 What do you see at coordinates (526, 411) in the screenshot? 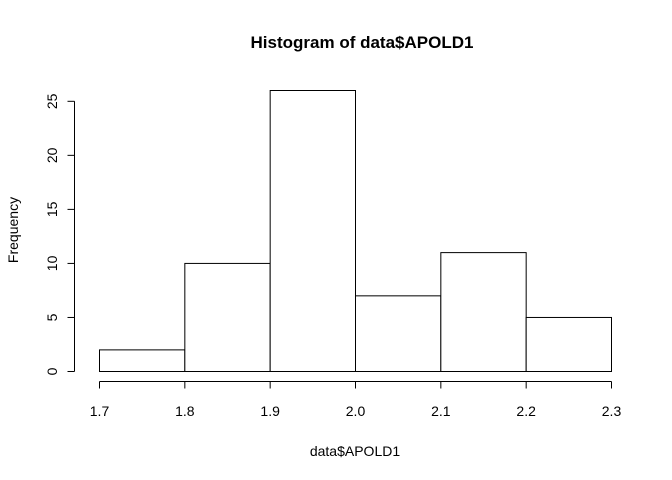
I see `x-tick-label-5: 2.2` at bounding box center [526, 411].